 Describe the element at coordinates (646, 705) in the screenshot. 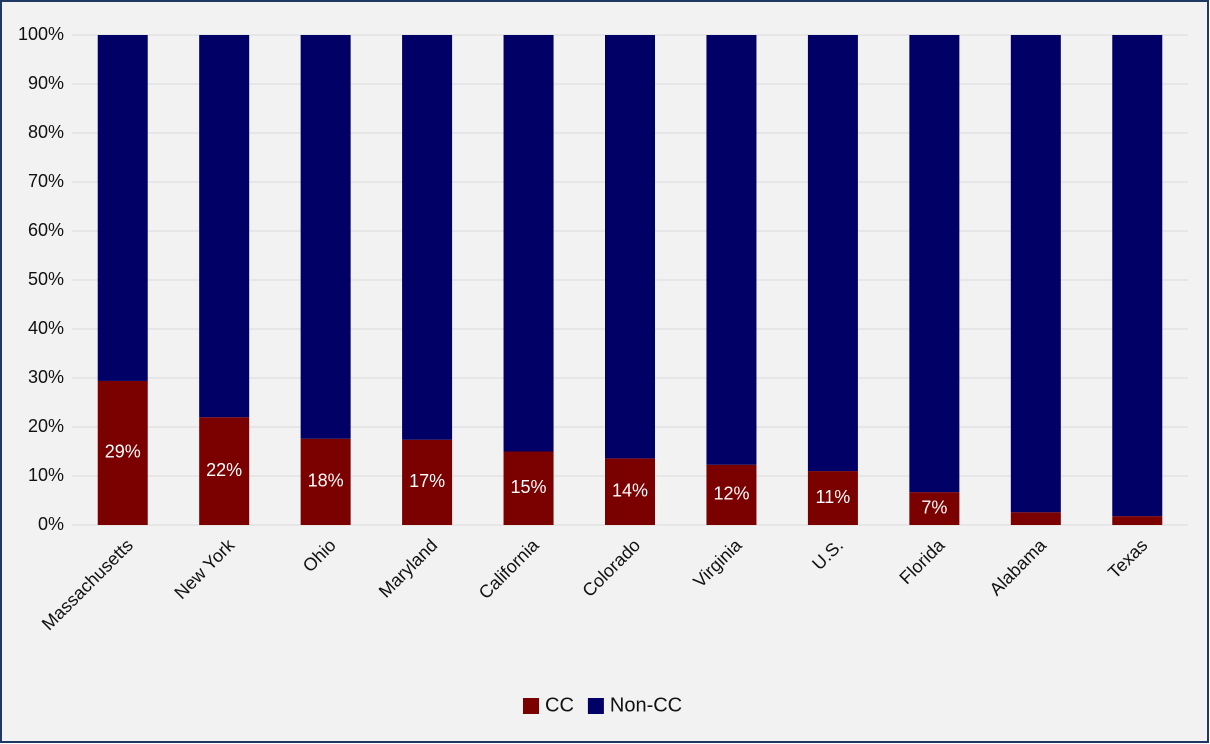

I see `legend-label: Non-CC` at that location.